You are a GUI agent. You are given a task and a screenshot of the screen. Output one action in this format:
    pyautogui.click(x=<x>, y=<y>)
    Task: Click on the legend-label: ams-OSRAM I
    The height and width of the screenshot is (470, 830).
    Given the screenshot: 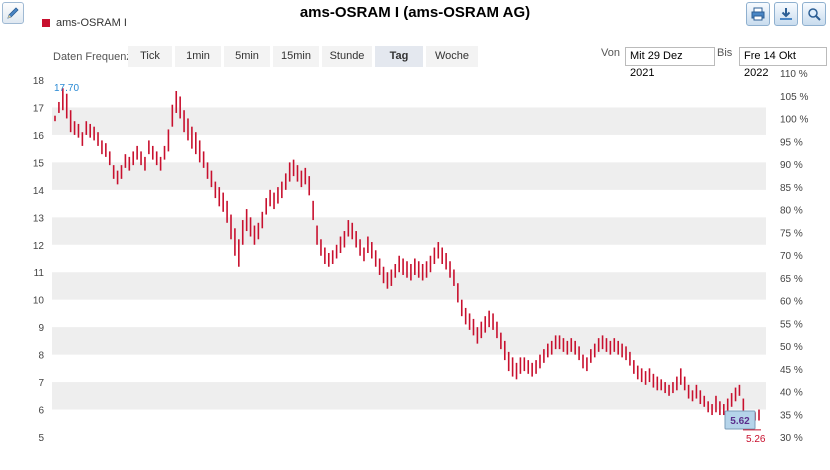 What is the action you would take?
    pyautogui.click(x=91, y=23)
    